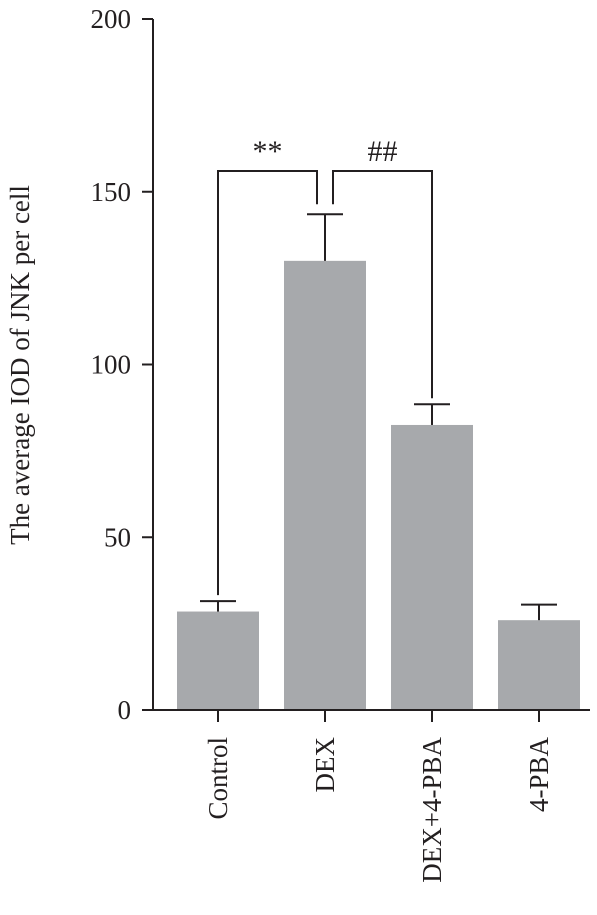  What do you see at coordinates (325, 765) in the screenshot?
I see `x-tick-label: DEX` at bounding box center [325, 765].